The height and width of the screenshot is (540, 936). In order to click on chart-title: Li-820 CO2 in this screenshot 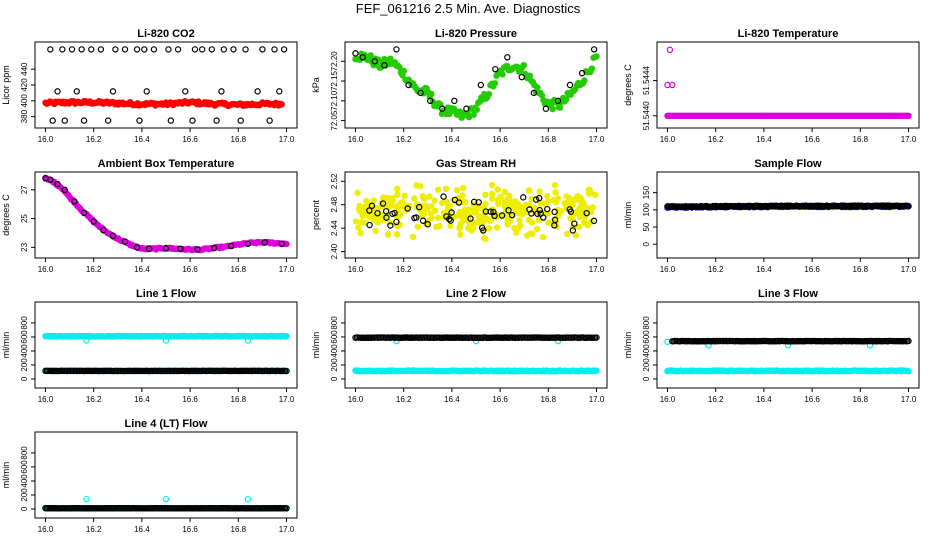, I will do `click(165, 34)`.